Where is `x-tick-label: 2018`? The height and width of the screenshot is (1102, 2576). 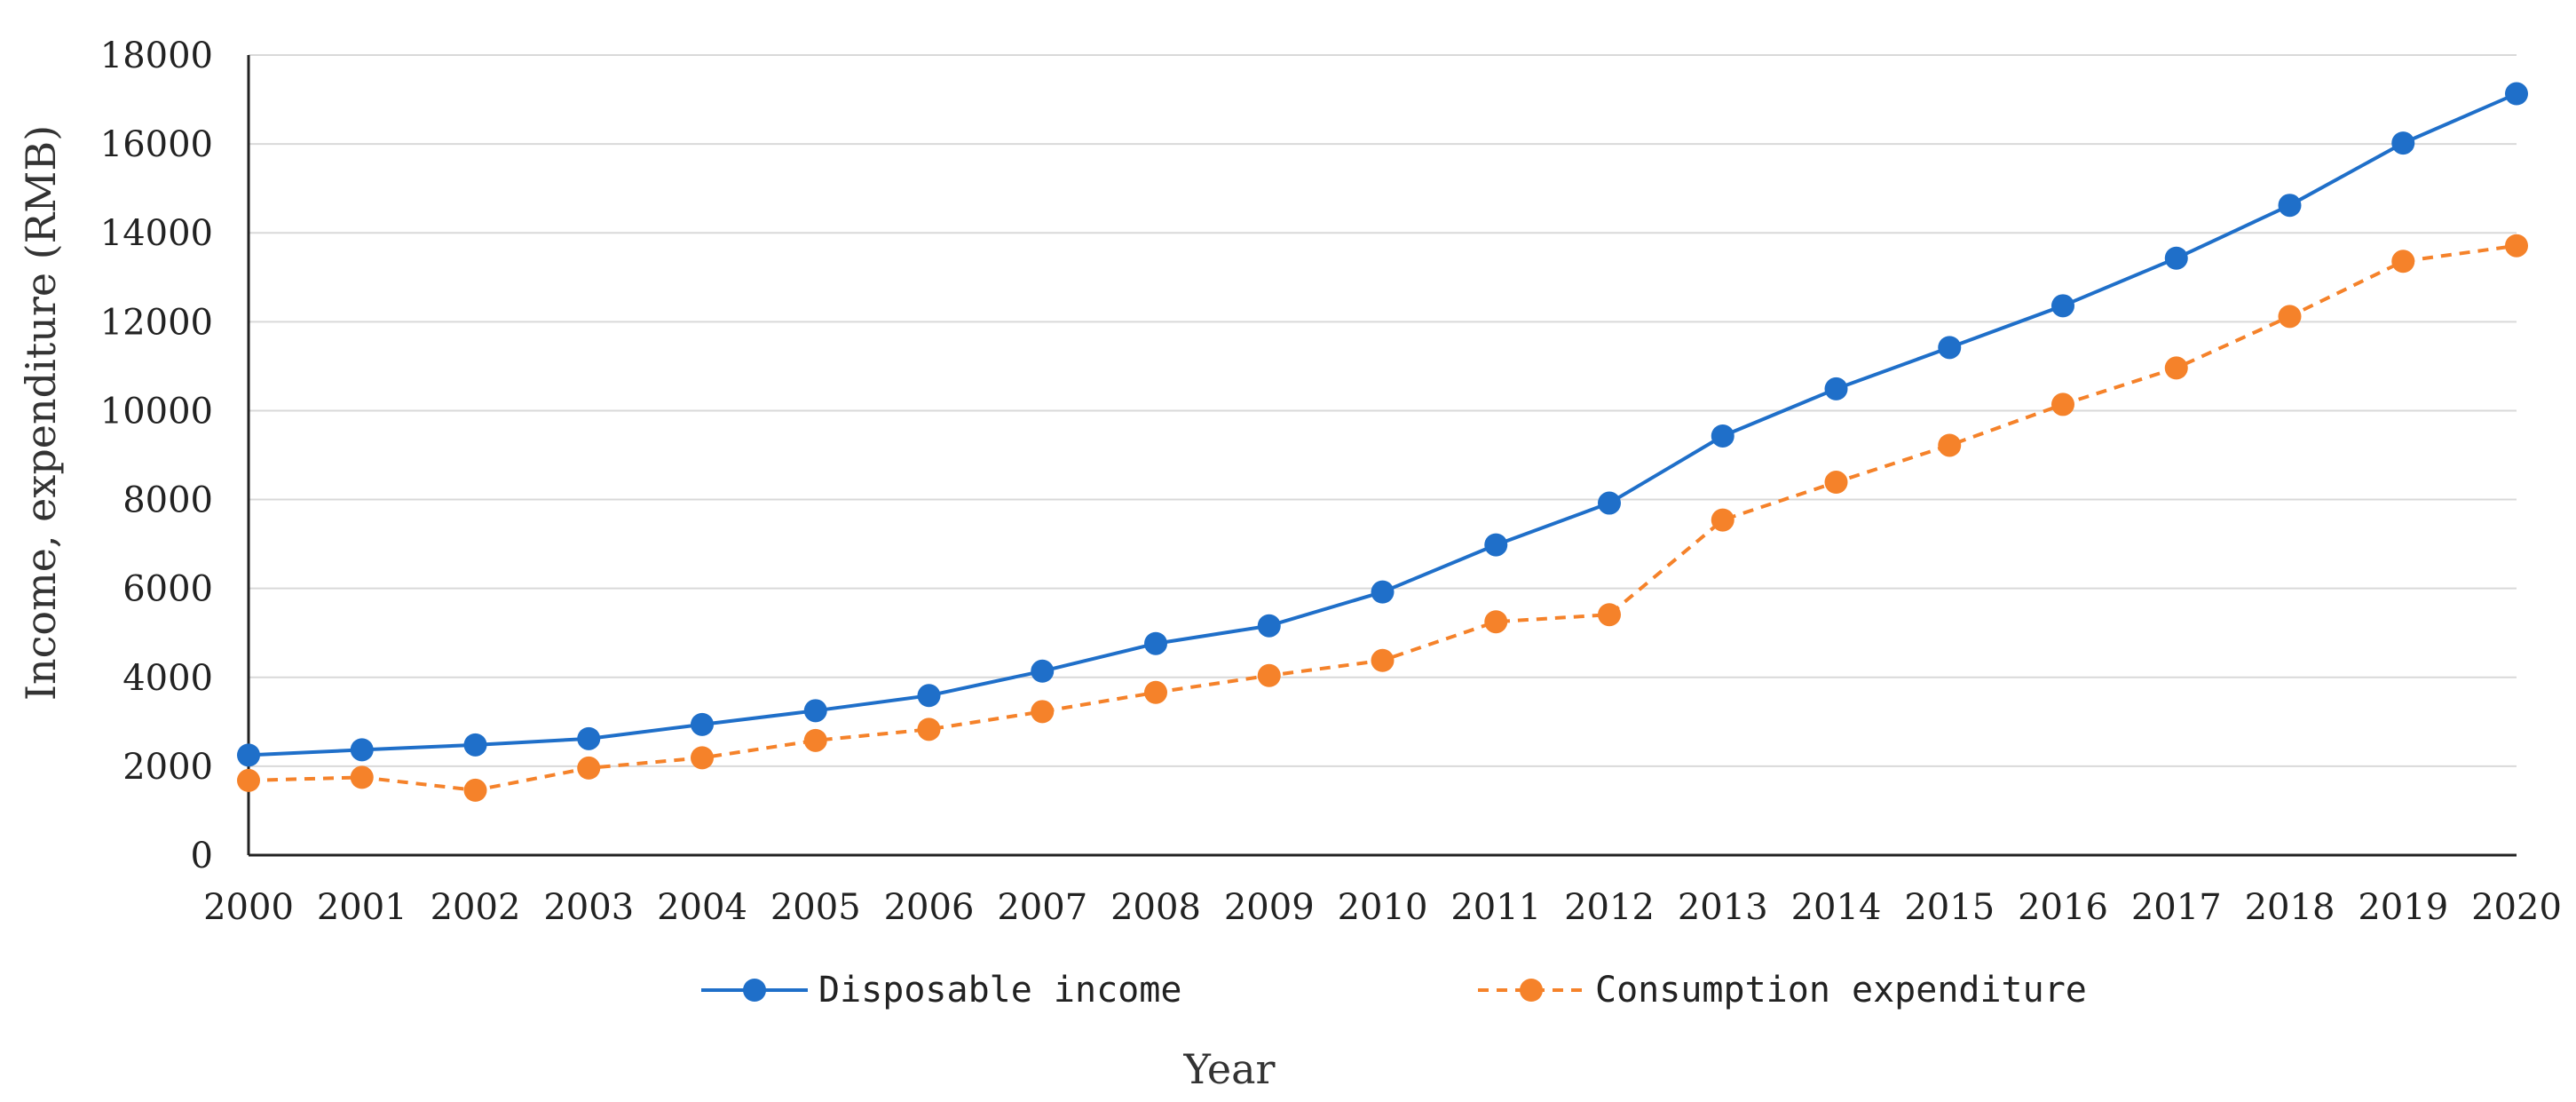 x-tick-label: 2018 is located at coordinates (2290, 907).